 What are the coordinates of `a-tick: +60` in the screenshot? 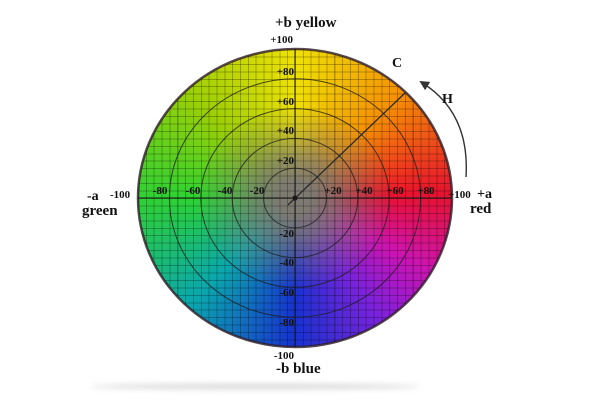 It's located at (395, 191).